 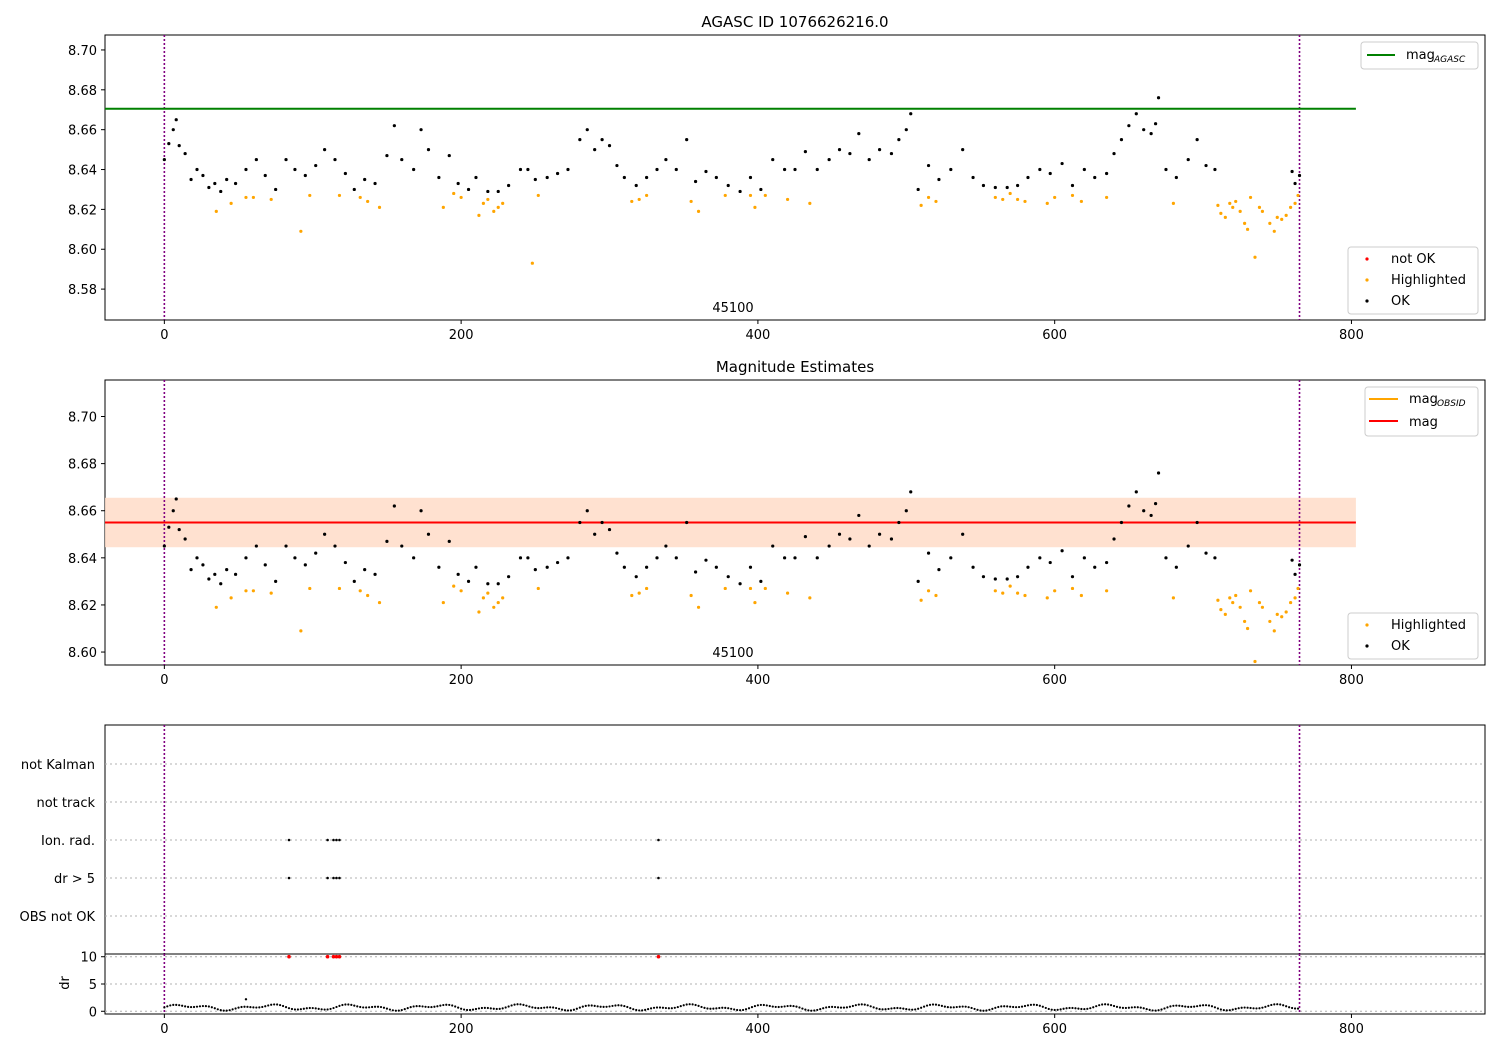 I want to click on legend-estimates-ok-label: OK, so click(x=1400, y=646).